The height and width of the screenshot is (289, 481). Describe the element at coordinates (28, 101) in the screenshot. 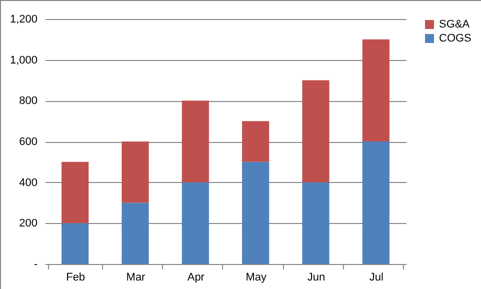

I see `y-tick-label: 800` at that location.